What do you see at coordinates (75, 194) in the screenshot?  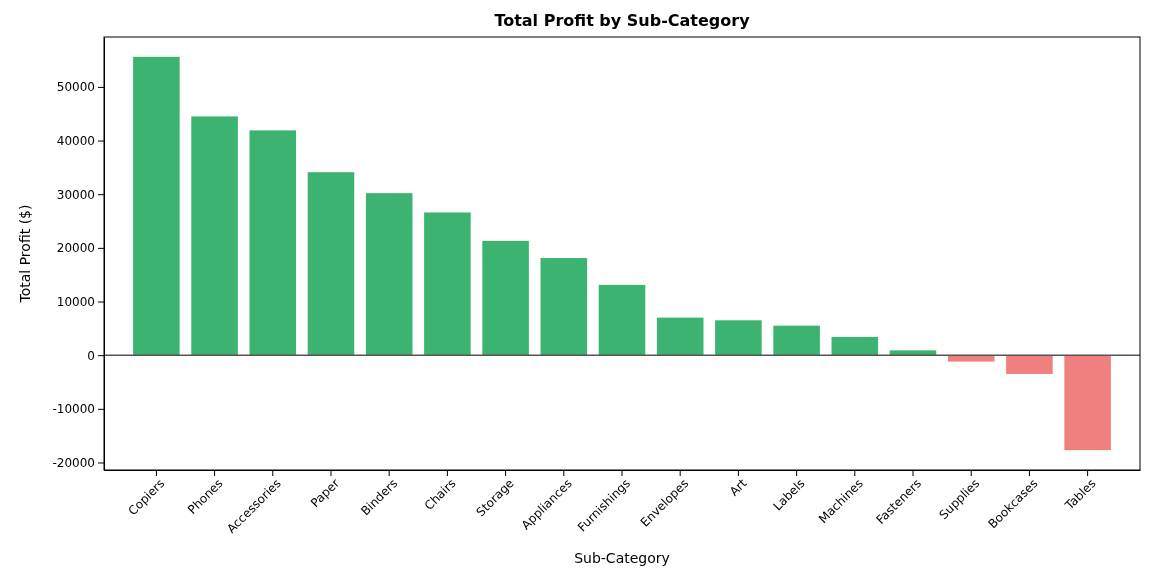 I see `y-tick-label: 30000` at bounding box center [75, 194].